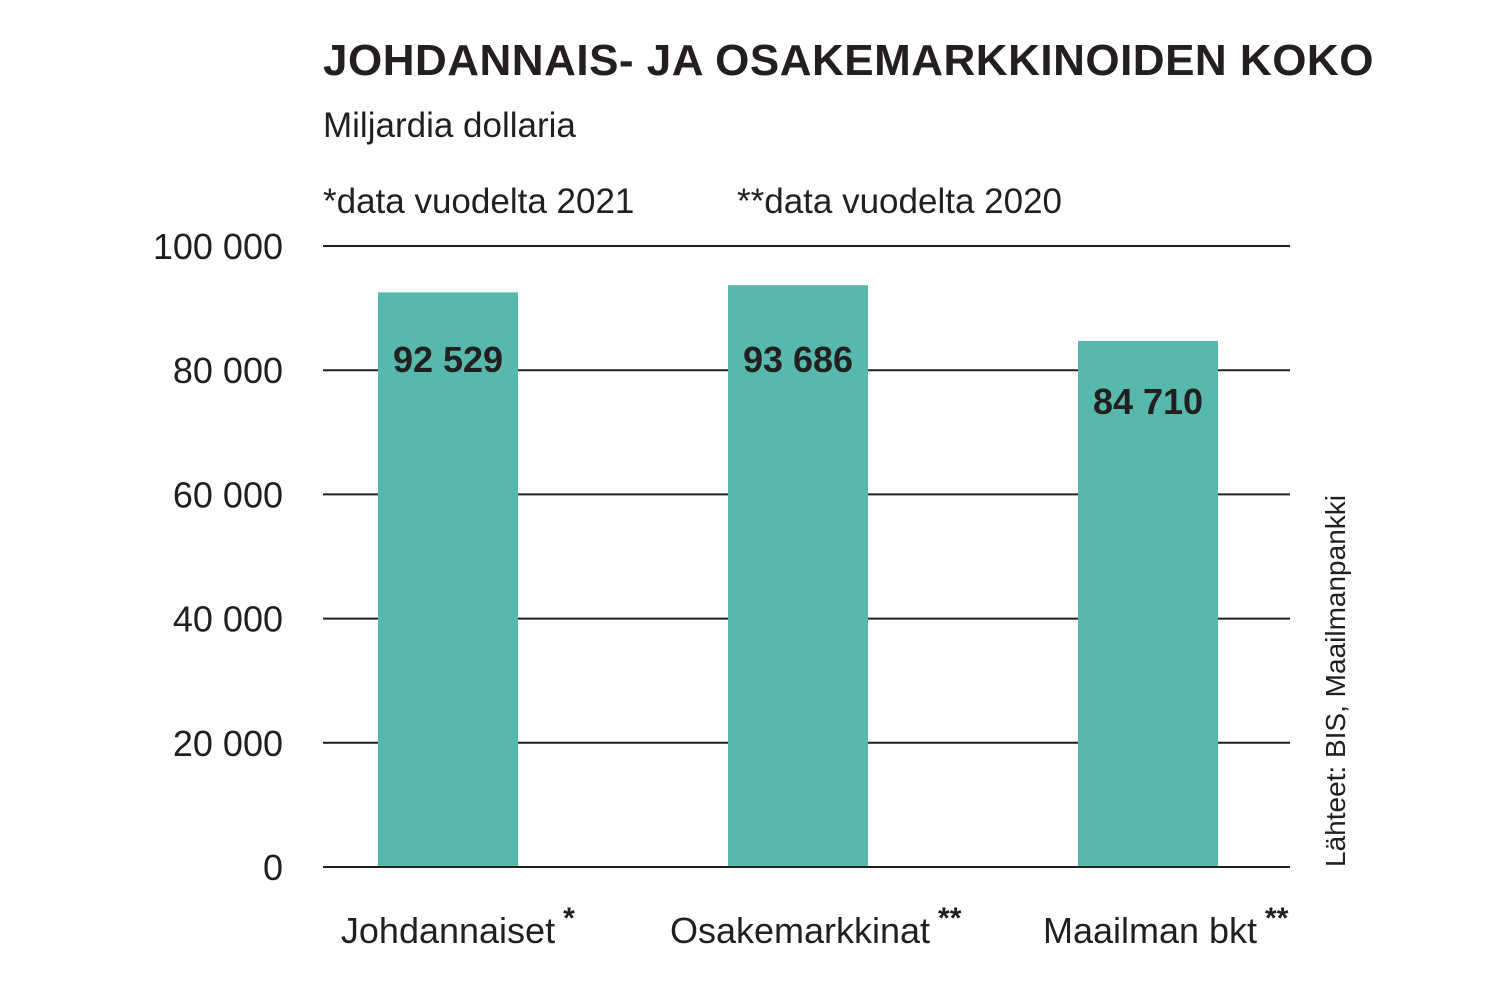 This screenshot has width=1500, height=1000. What do you see at coordinates (449, 125) in the screenshot?
I see `chart-subtitle: Miljardia dollaria` at bounding box center [449, 125].